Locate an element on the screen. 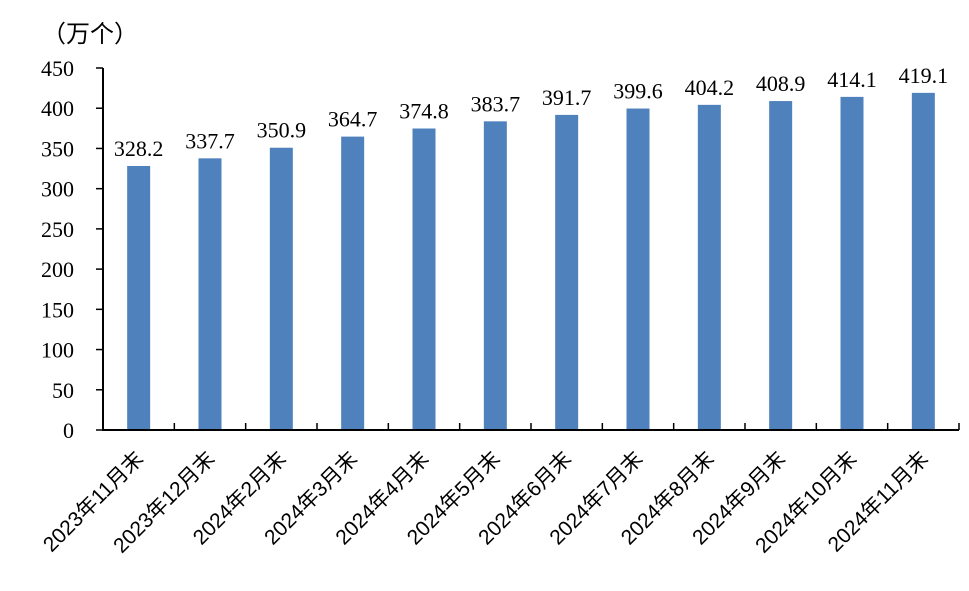  y-tick-label: 0 is located at coordinates (68, 430).